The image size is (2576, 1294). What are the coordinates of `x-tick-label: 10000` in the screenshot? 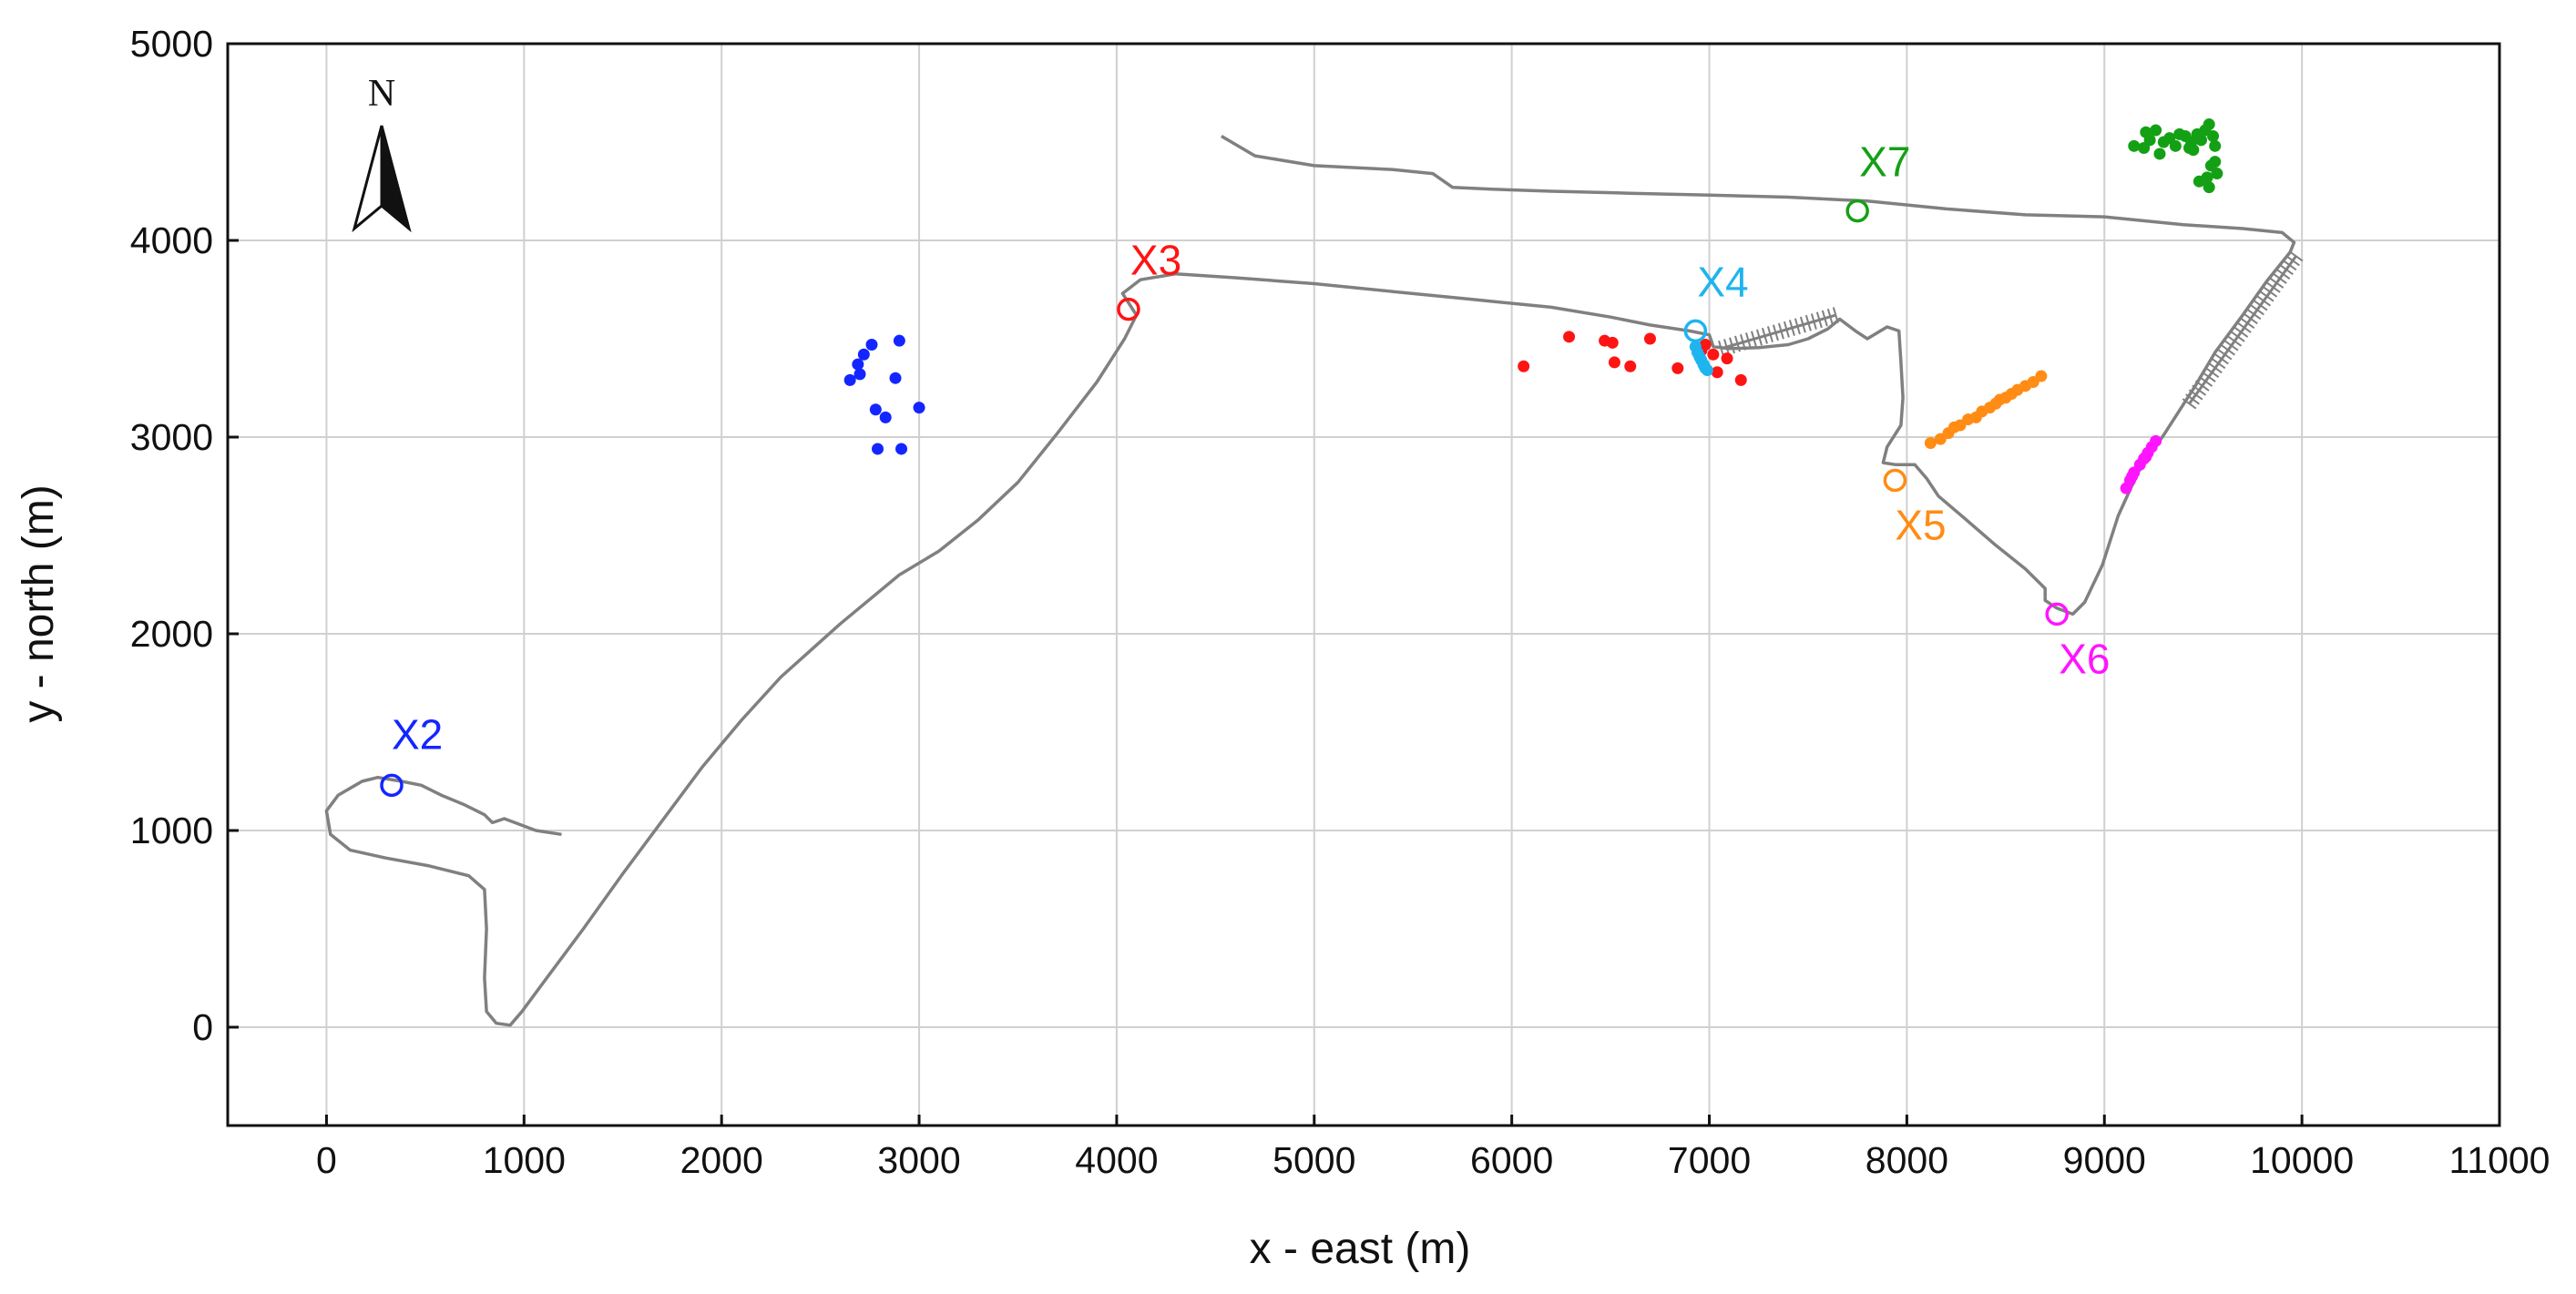 It's located at (2302, 1160).